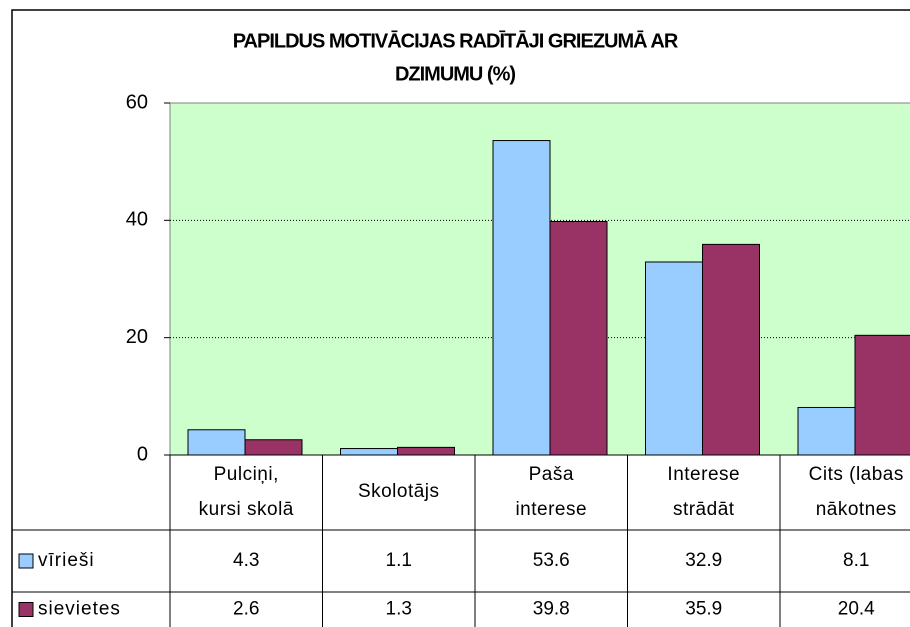 This screenshot has width=910, height=627. What do you see at coordinates (856, 609) in the screenshot?
I see `table-value: 20.4` at bounding box center [856, 609].